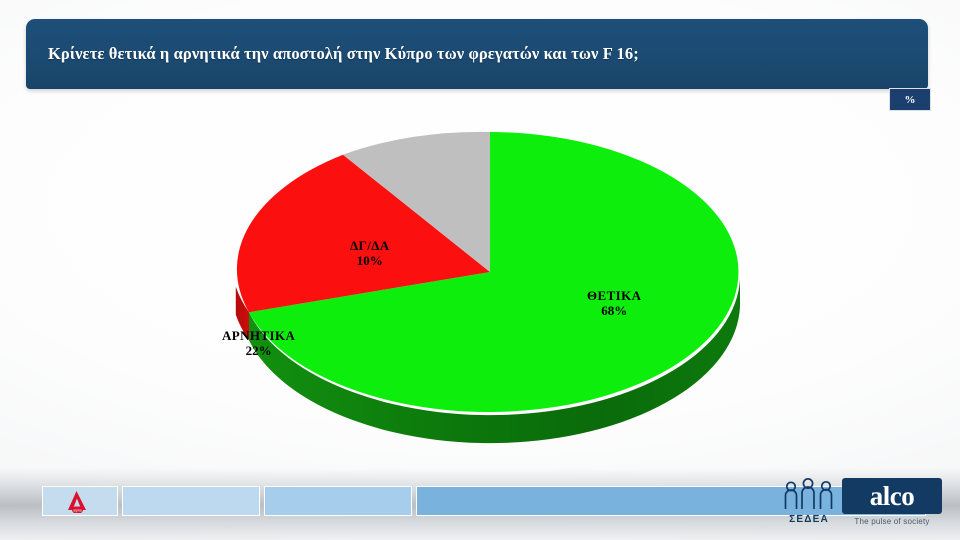  I want to click on alco-logo-box: alco, so click(892, 496).